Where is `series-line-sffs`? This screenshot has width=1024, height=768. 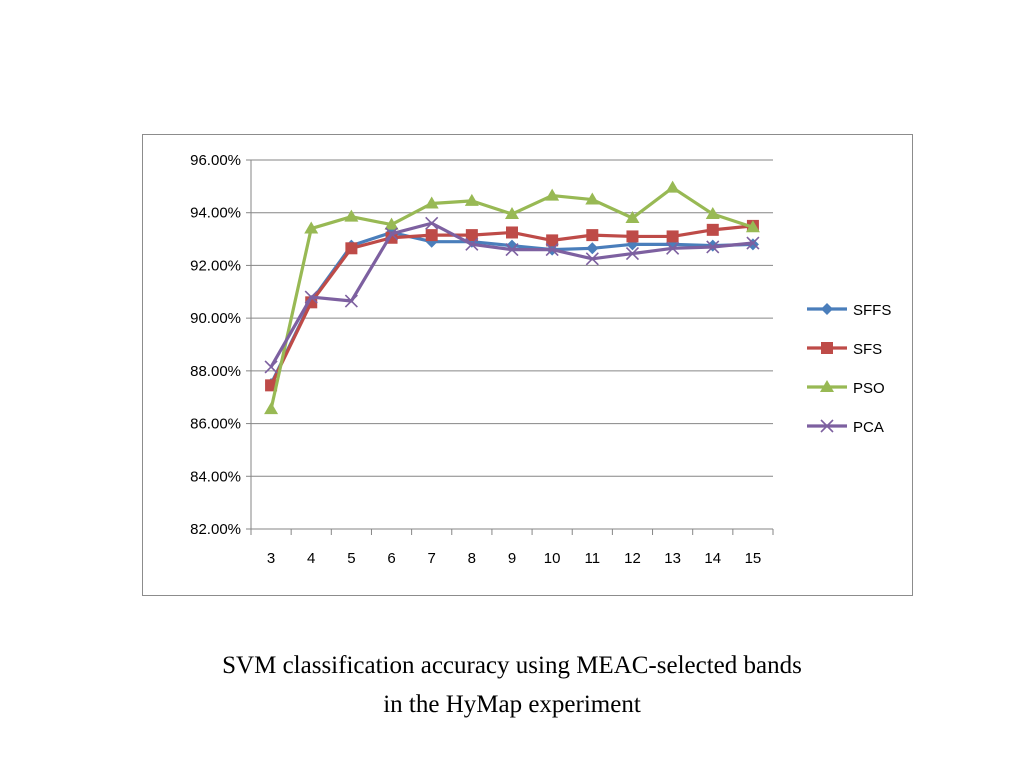 series-line-sffs is located at coordinates (511, 307).